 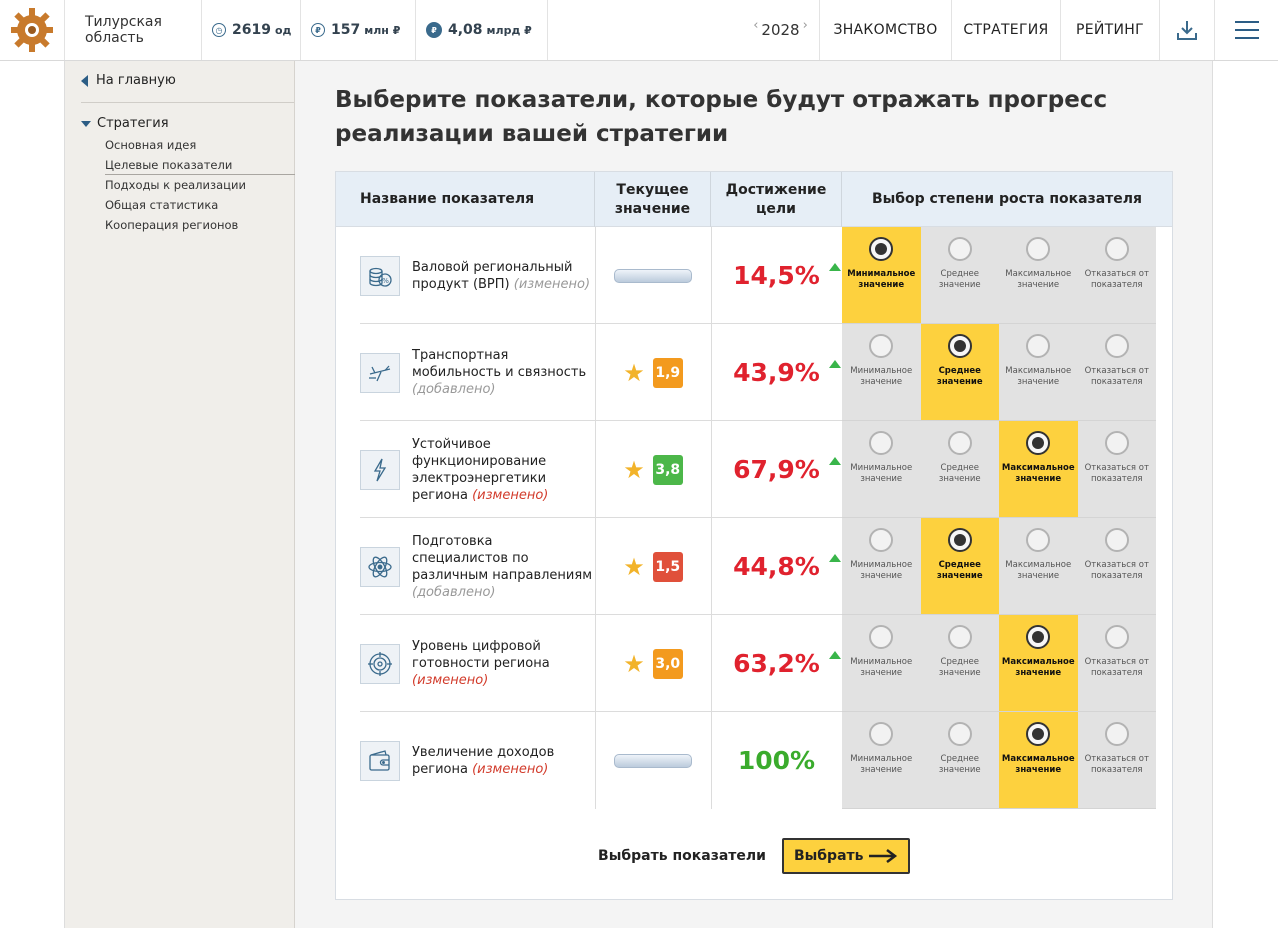 I want to click on menu-button, so click(x=1246, y=30).